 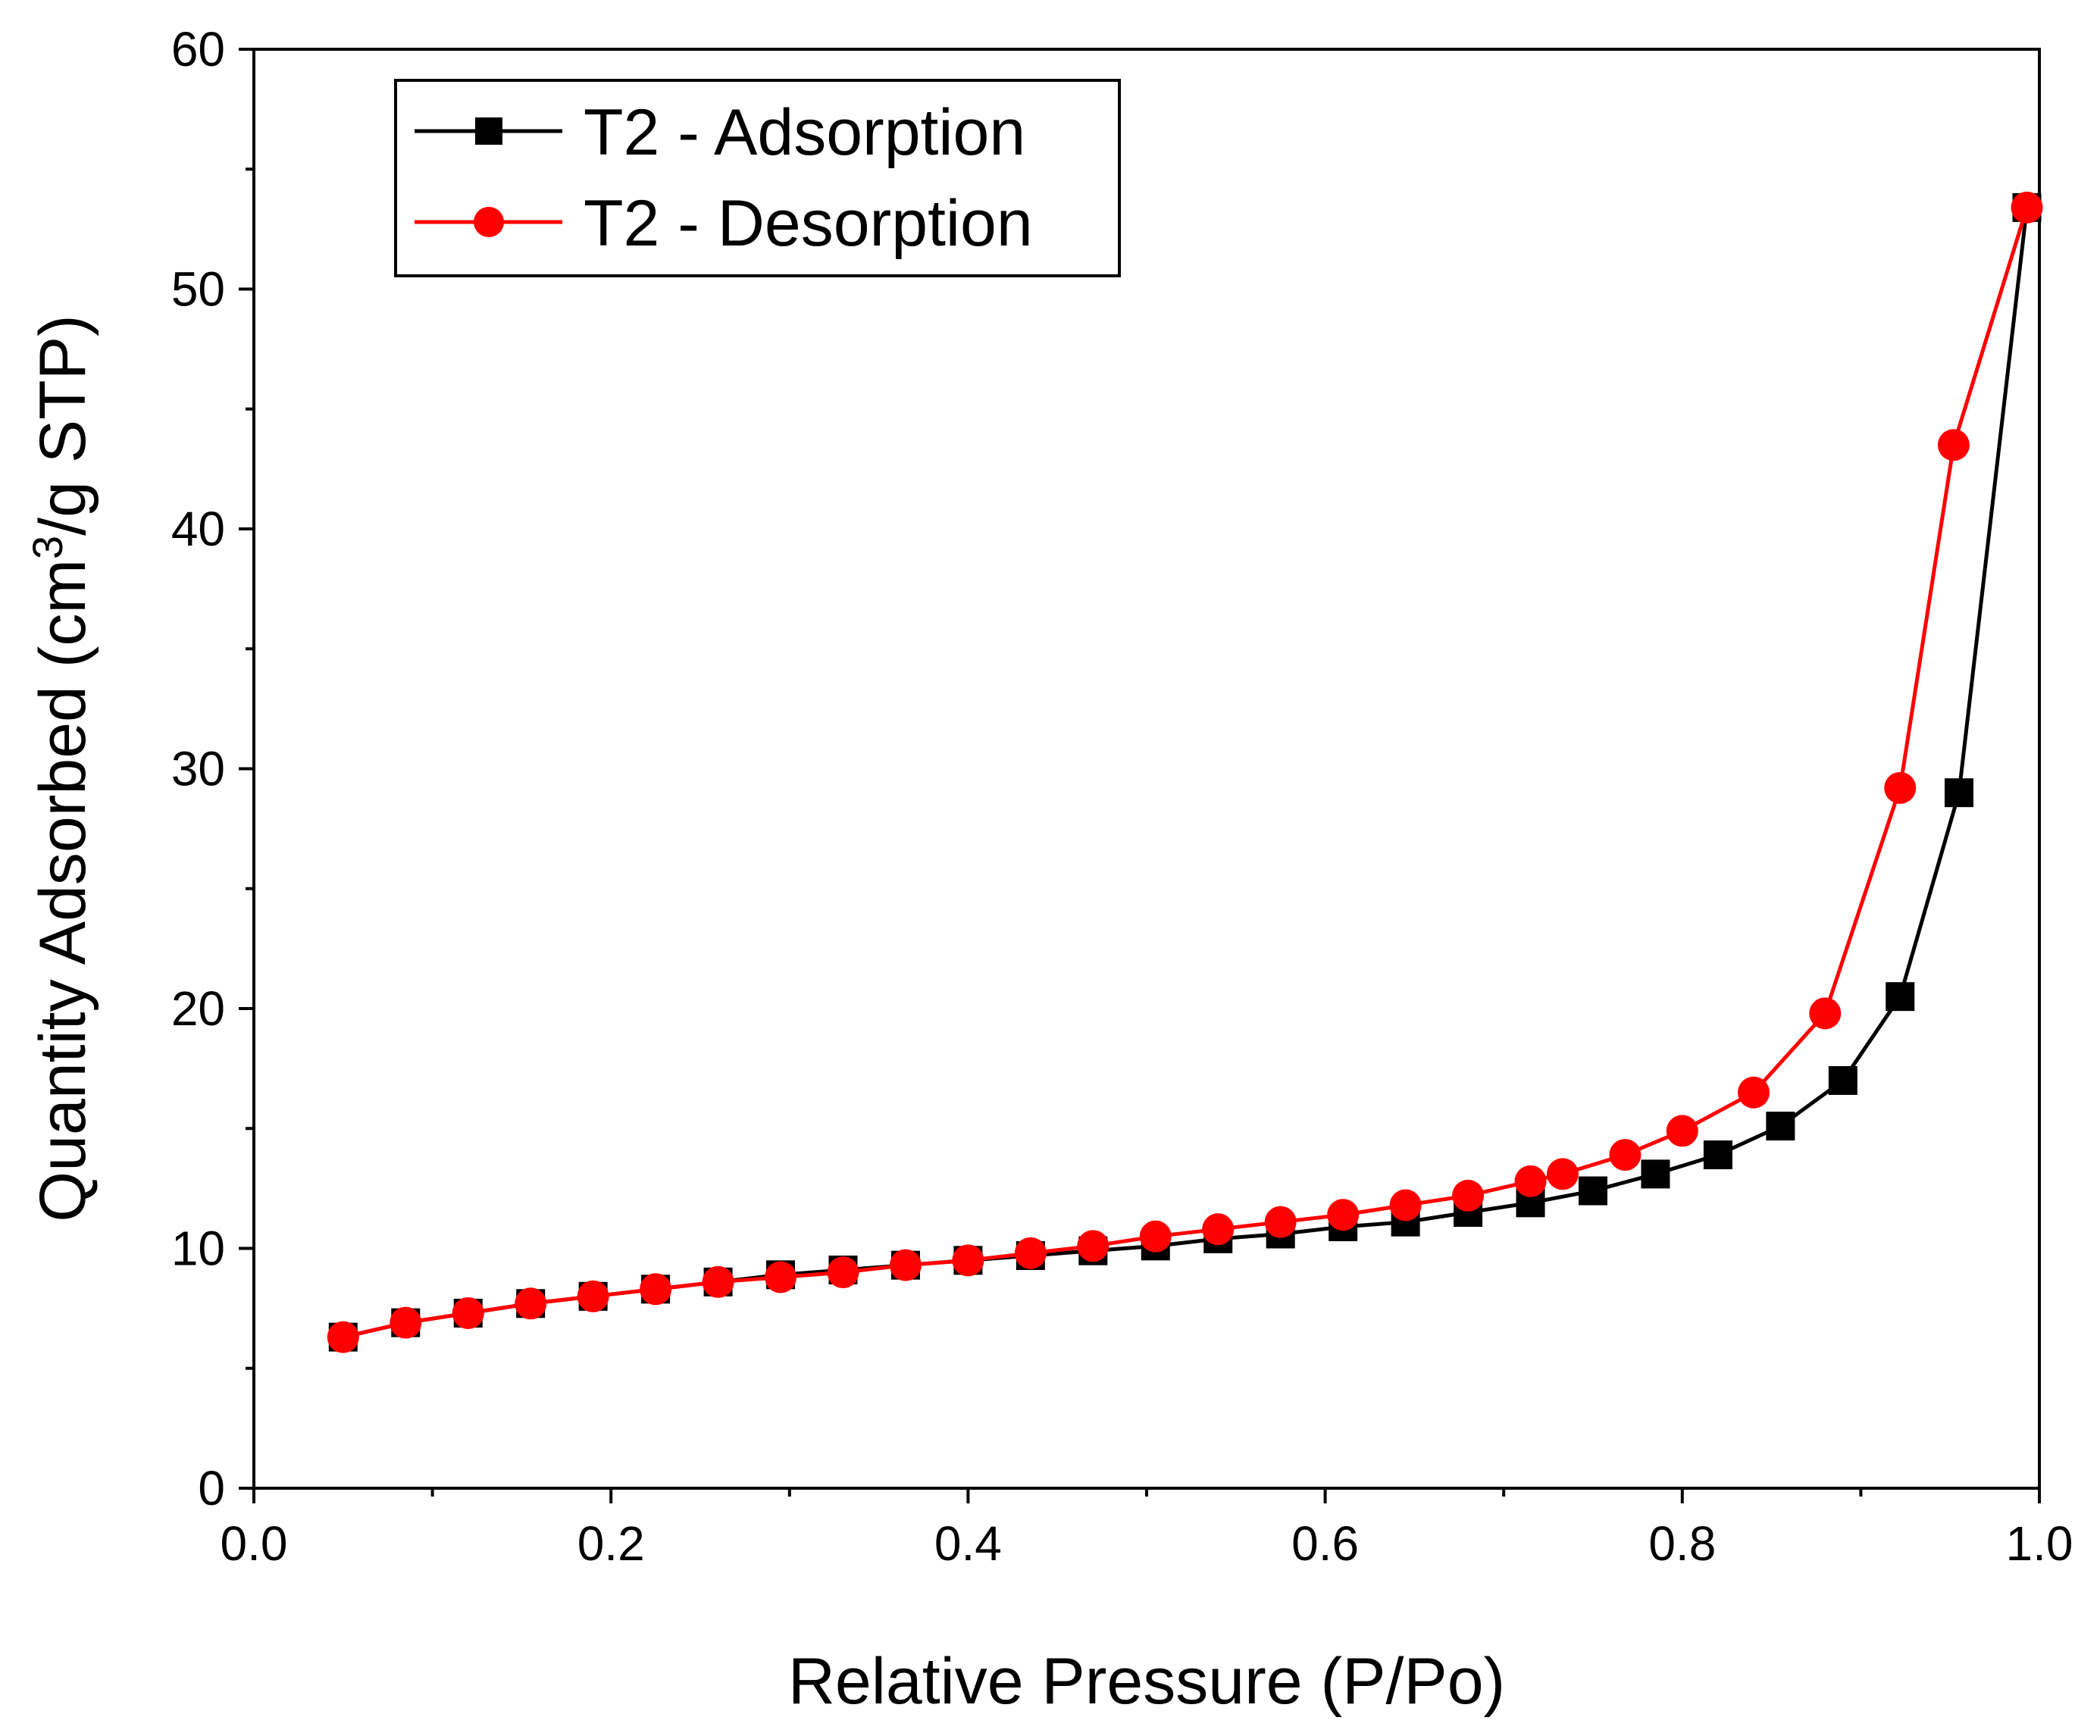 What do you see at coordinates (808, 223) in the screenshot?
I see `legend-label-desorption: T2 - Desorption` at bounding box center [808, 223].